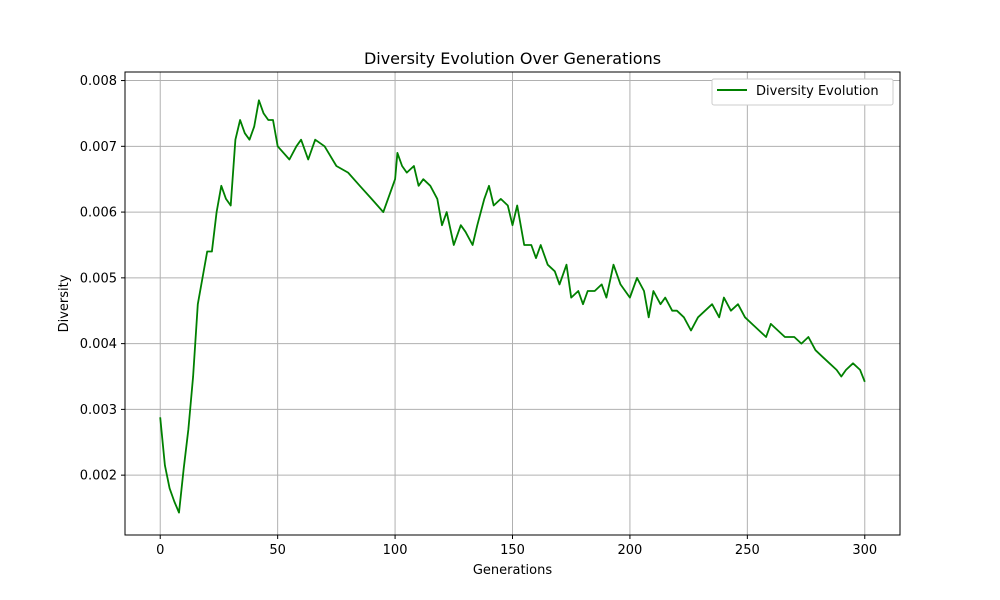 The height and width of the screenshot is (600, 1000). I want to click on x-tick-label: 50, so click(277, 550).